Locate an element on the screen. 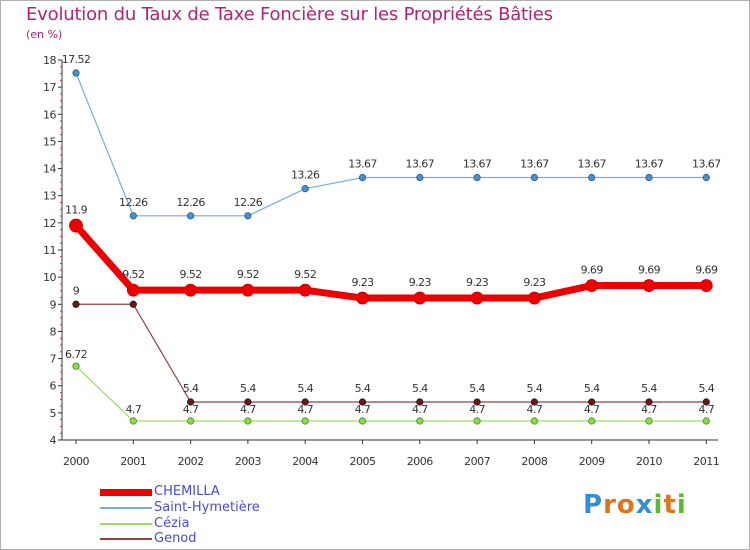 The width and height of the screenshot is (750, 550). y-tick-label: 15 is located at coordinates (49, 141).